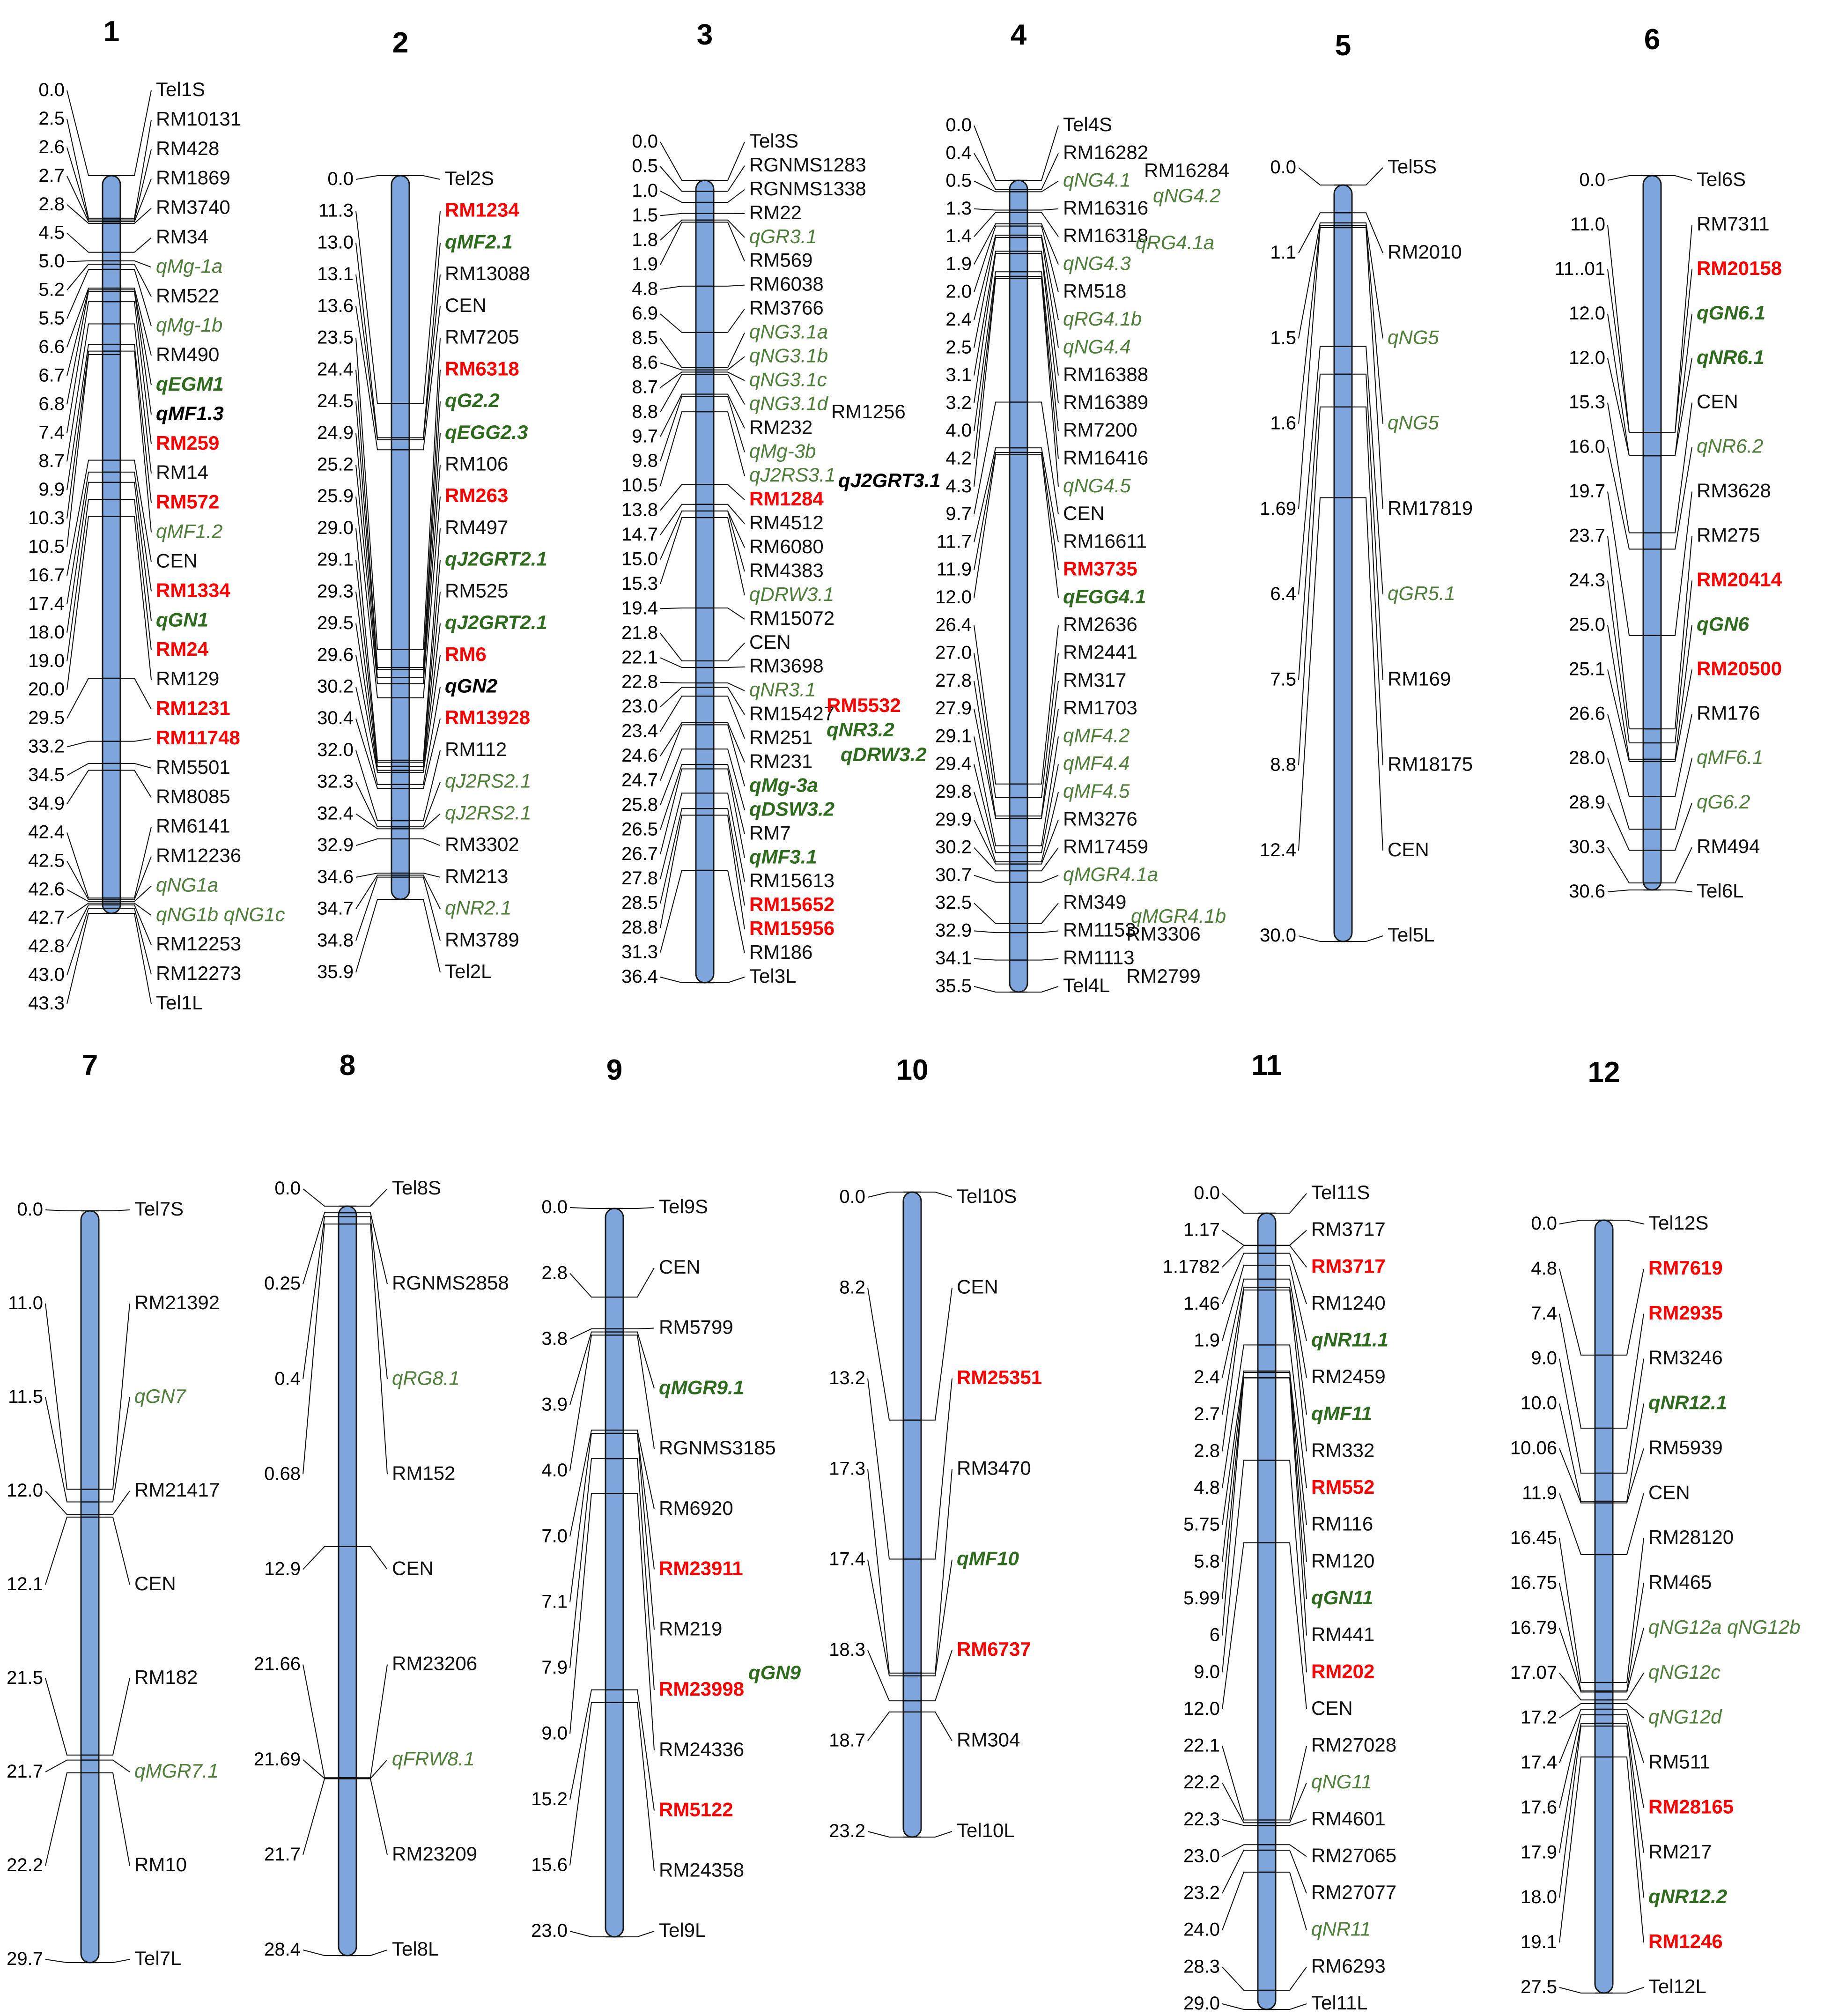 The width and height of the screenshot is (1824, 2016). What do you see at coordinates (786, 570) in the screenshot?
I see `marker-rm4383: RM4383` at bounding box center [786, 570].